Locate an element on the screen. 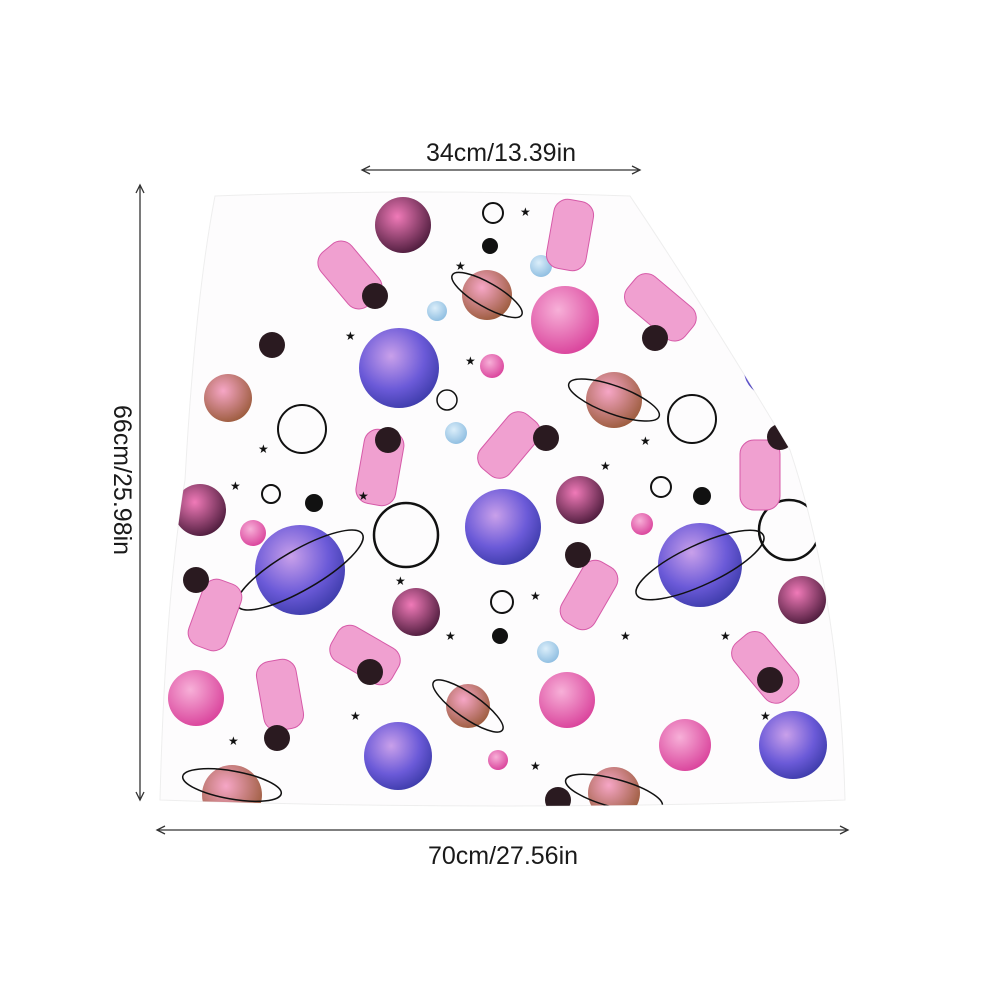 The width and height of the screenshot is (1001, 1001). top-dimension: 34cm/13.39in is located at coordinates (501, 157).